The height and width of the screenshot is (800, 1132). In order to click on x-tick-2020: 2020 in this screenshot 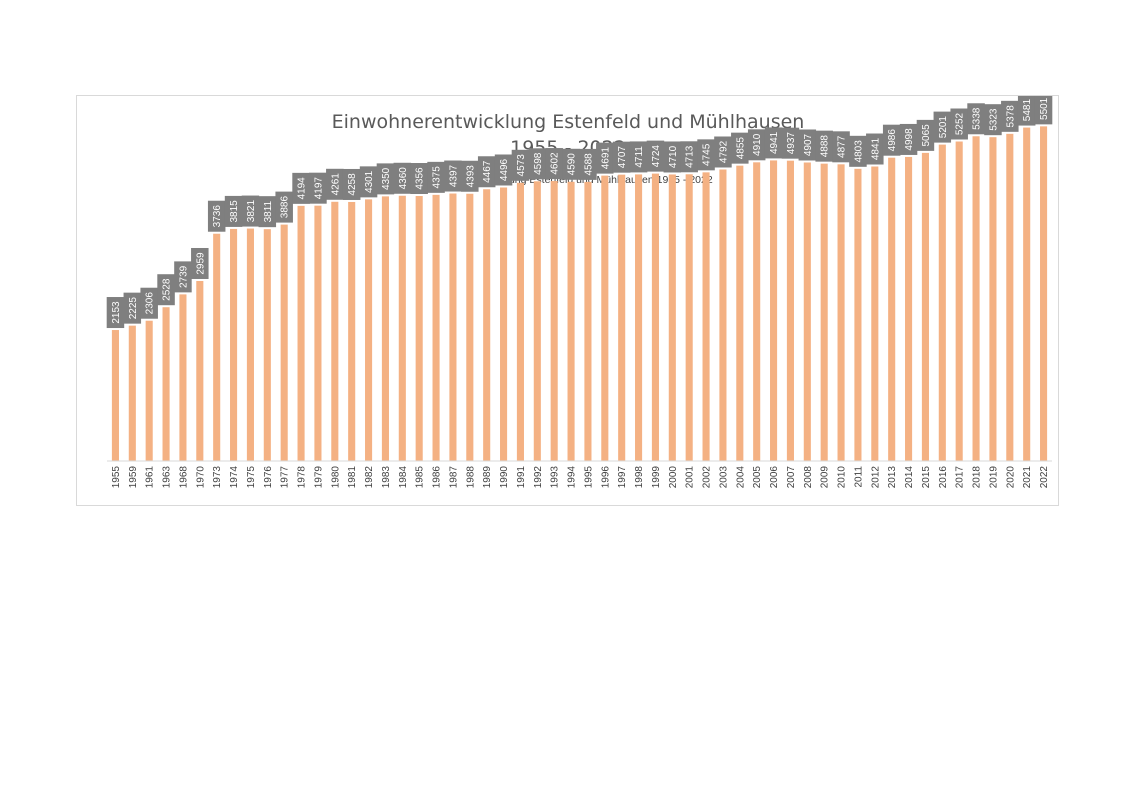, I will do `click(1010, 477)`.